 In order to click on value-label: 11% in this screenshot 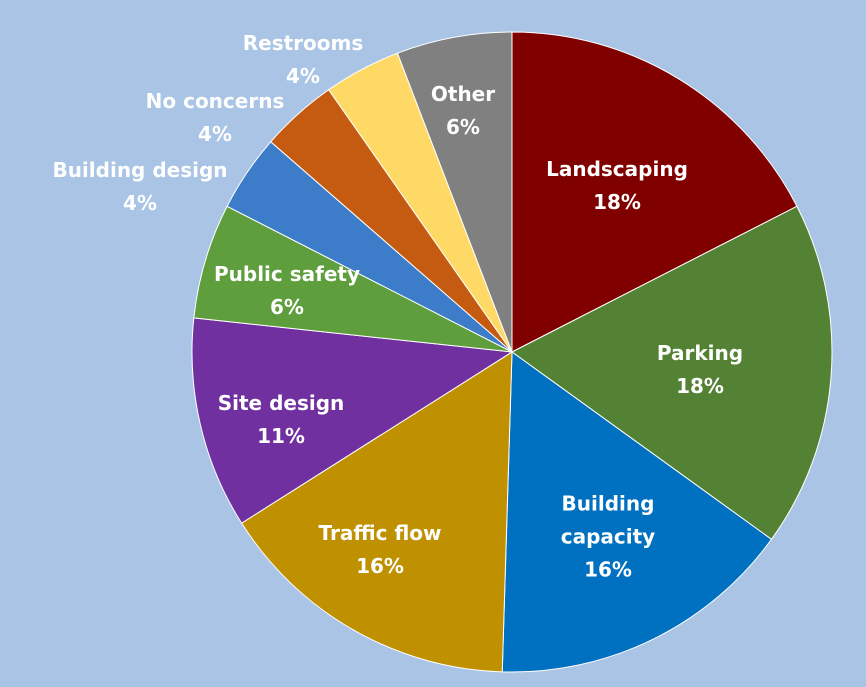, I will do `click(281, 436)`.